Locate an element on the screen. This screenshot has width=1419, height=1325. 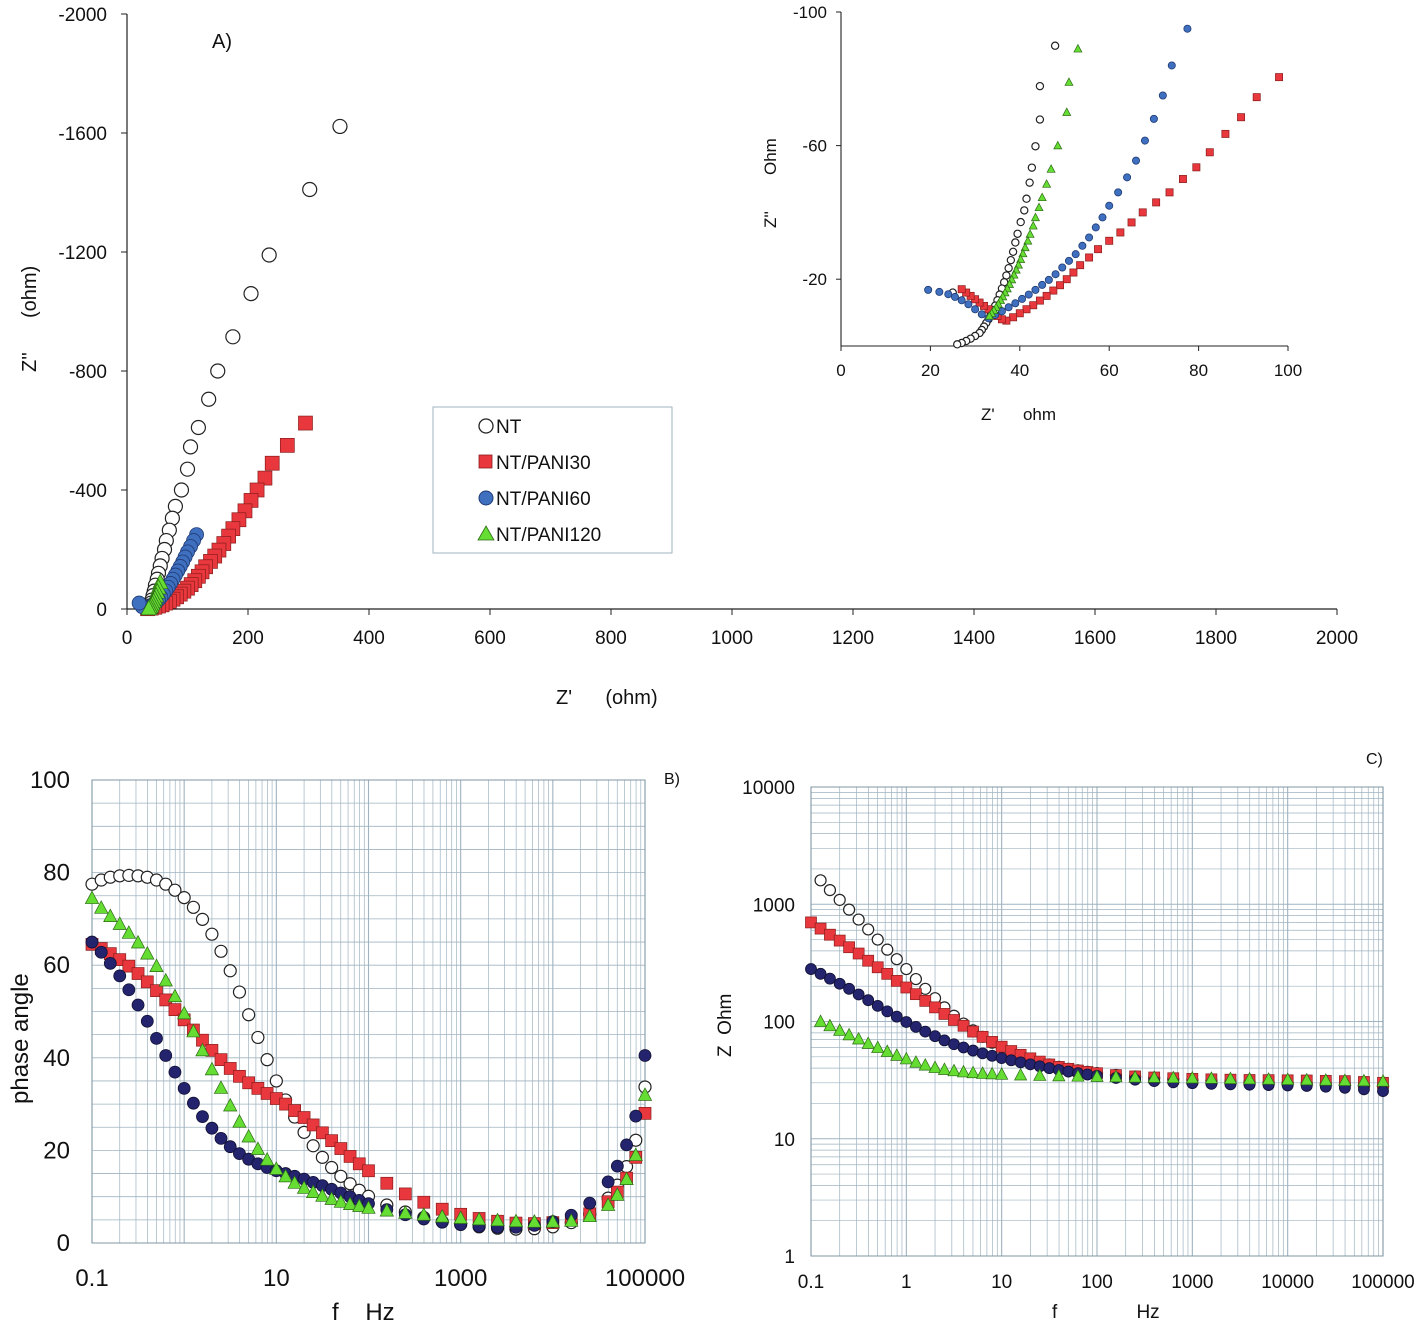
inset-axes: 0 20 40 60 80 100 -20 -60 -100 is located at coordinates (1047, 191).